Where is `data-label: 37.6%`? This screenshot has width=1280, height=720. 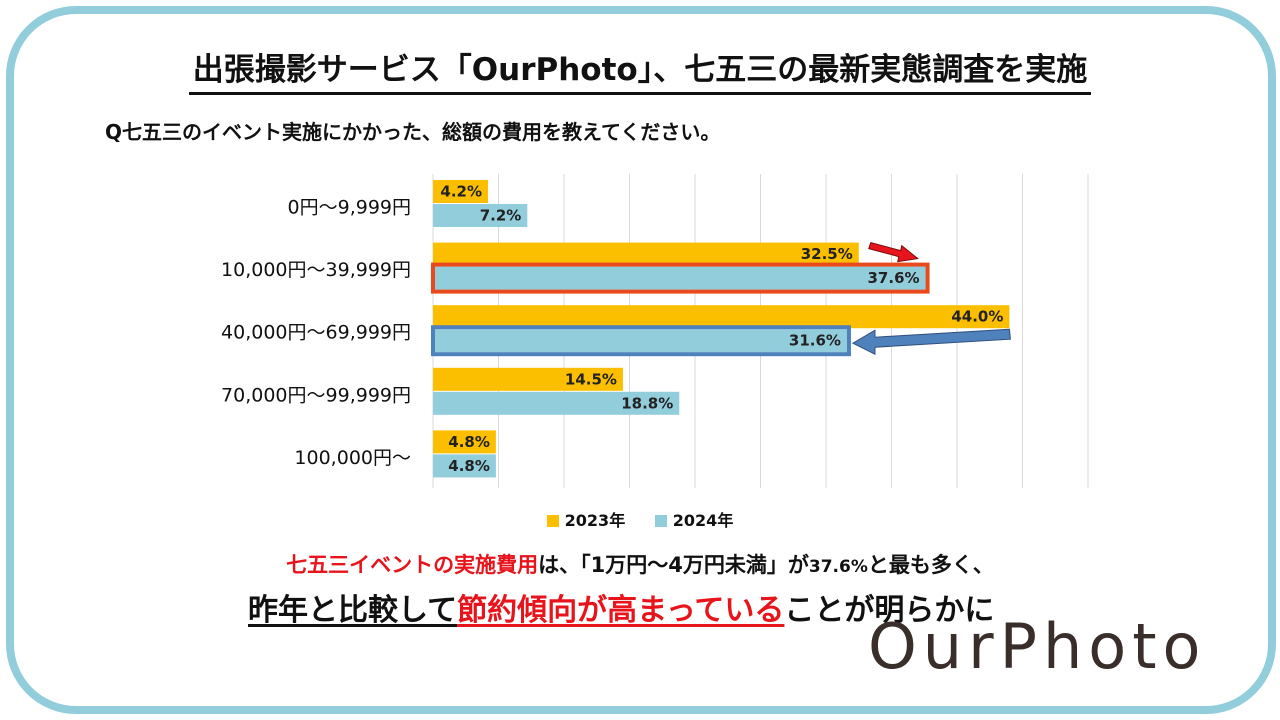 data-label: 37.6% is located at coordinates (894, 278).